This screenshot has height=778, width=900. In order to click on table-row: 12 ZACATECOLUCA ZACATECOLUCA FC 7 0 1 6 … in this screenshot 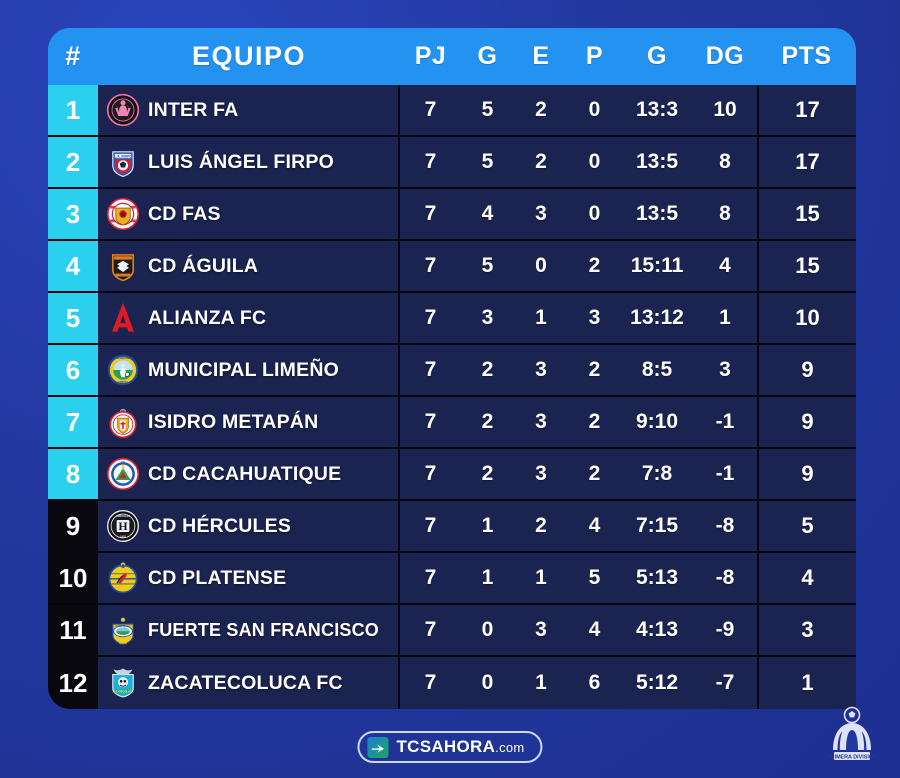, I will do `click(452, 683)`.